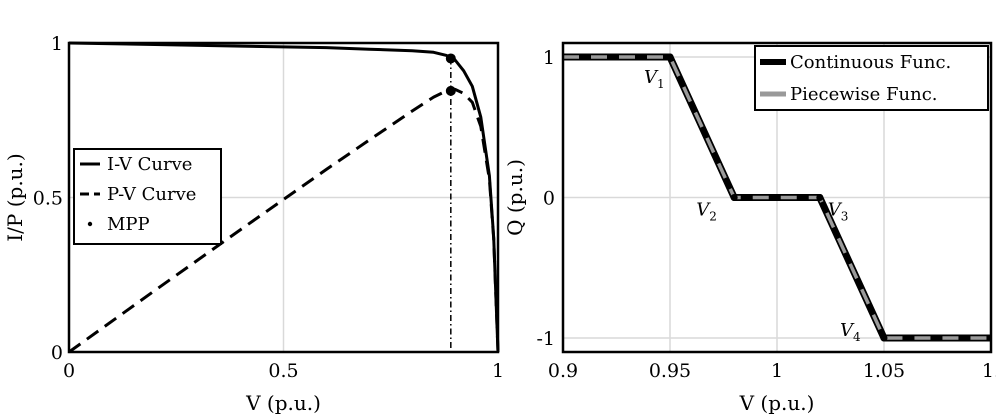 This screenshot has height=415, width=996. What do you see at coordinates (706, 212) in the screenshot?
I see `breakpoint-label-v2: V2` at bounding box center [706, 212].